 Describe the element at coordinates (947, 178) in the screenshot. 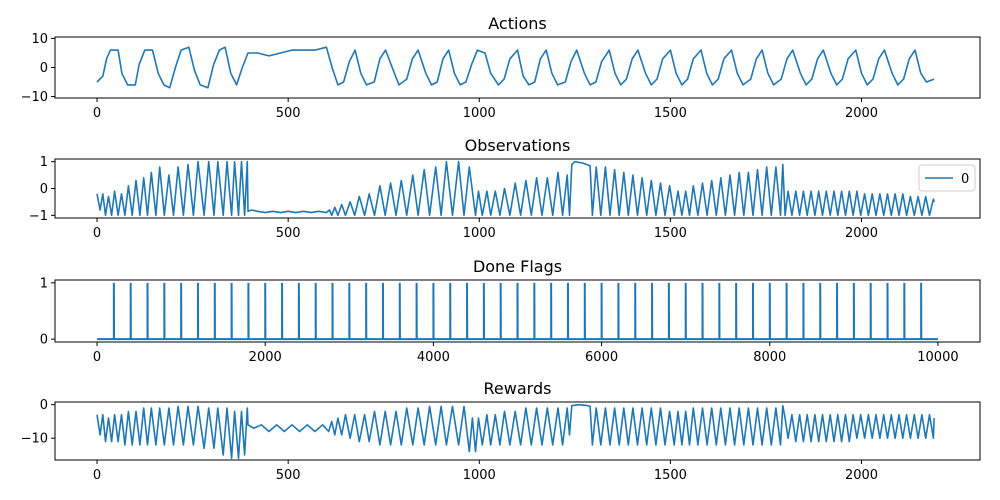

I see `legend: 0` at that location.